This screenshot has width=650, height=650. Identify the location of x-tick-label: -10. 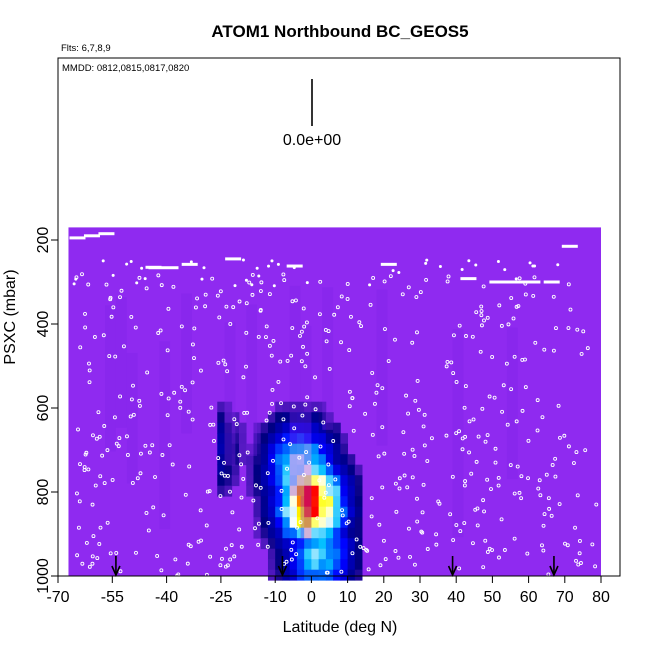
(275, 597).